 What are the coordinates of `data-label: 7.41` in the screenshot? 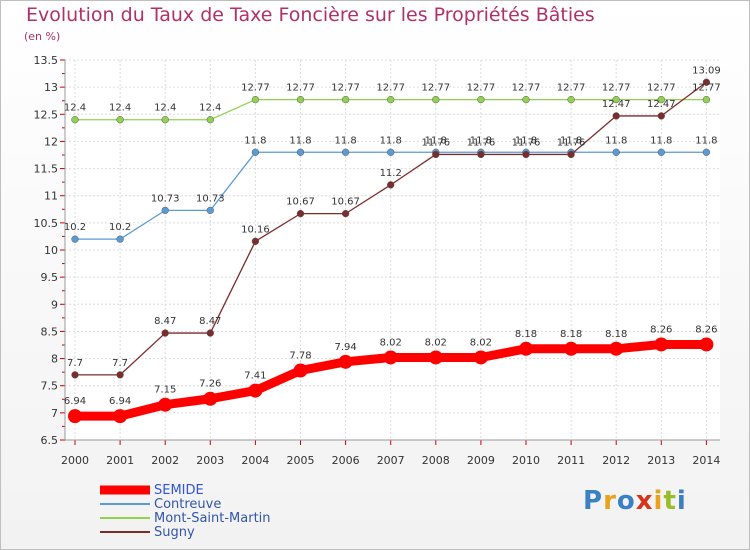 It's located at (255, 376).